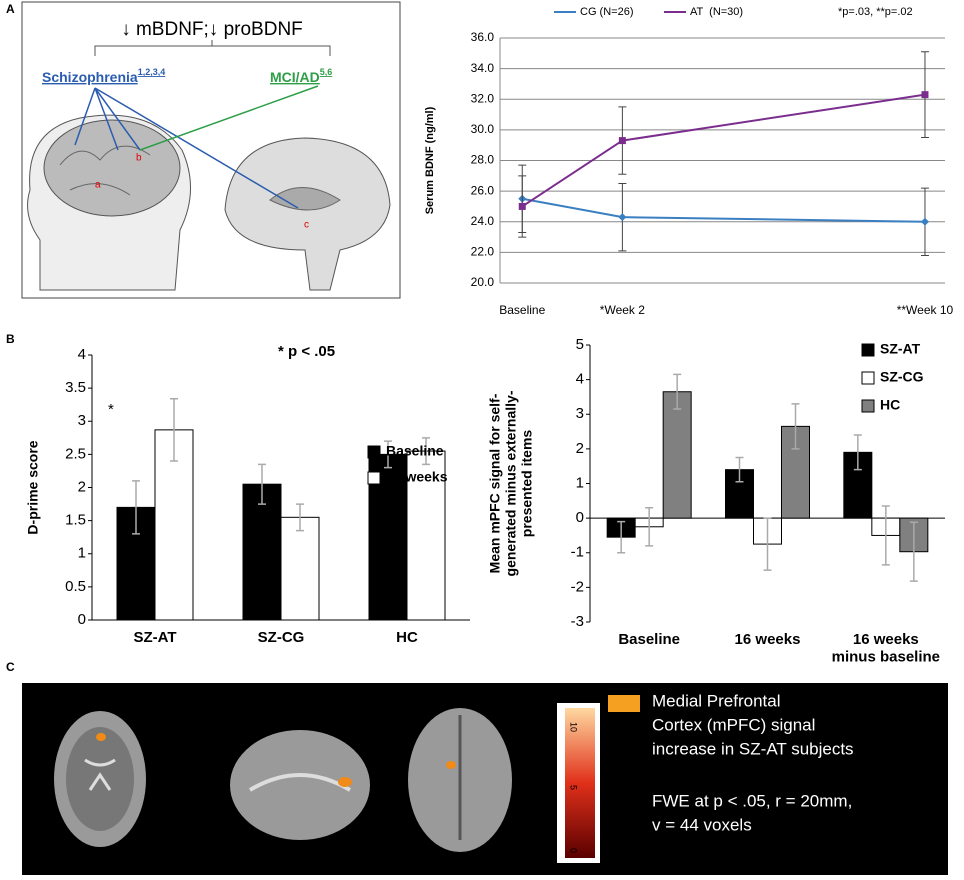 This screenshot has height=880, width=964. I want to click on y-tick-label: 3.5, so click(75, 387).